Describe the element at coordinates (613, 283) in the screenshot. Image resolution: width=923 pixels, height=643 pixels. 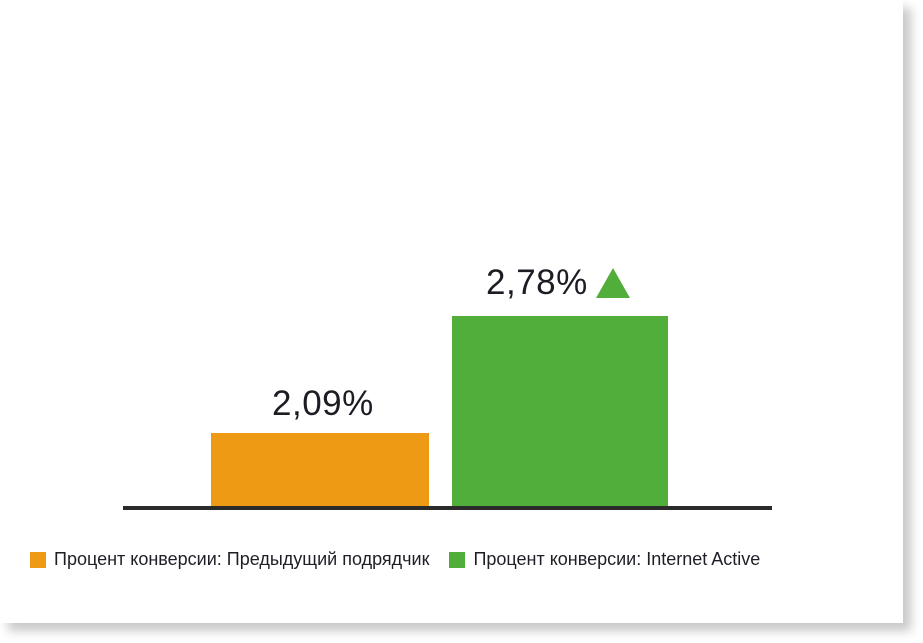
I see `up-triangle-icon` at that location.